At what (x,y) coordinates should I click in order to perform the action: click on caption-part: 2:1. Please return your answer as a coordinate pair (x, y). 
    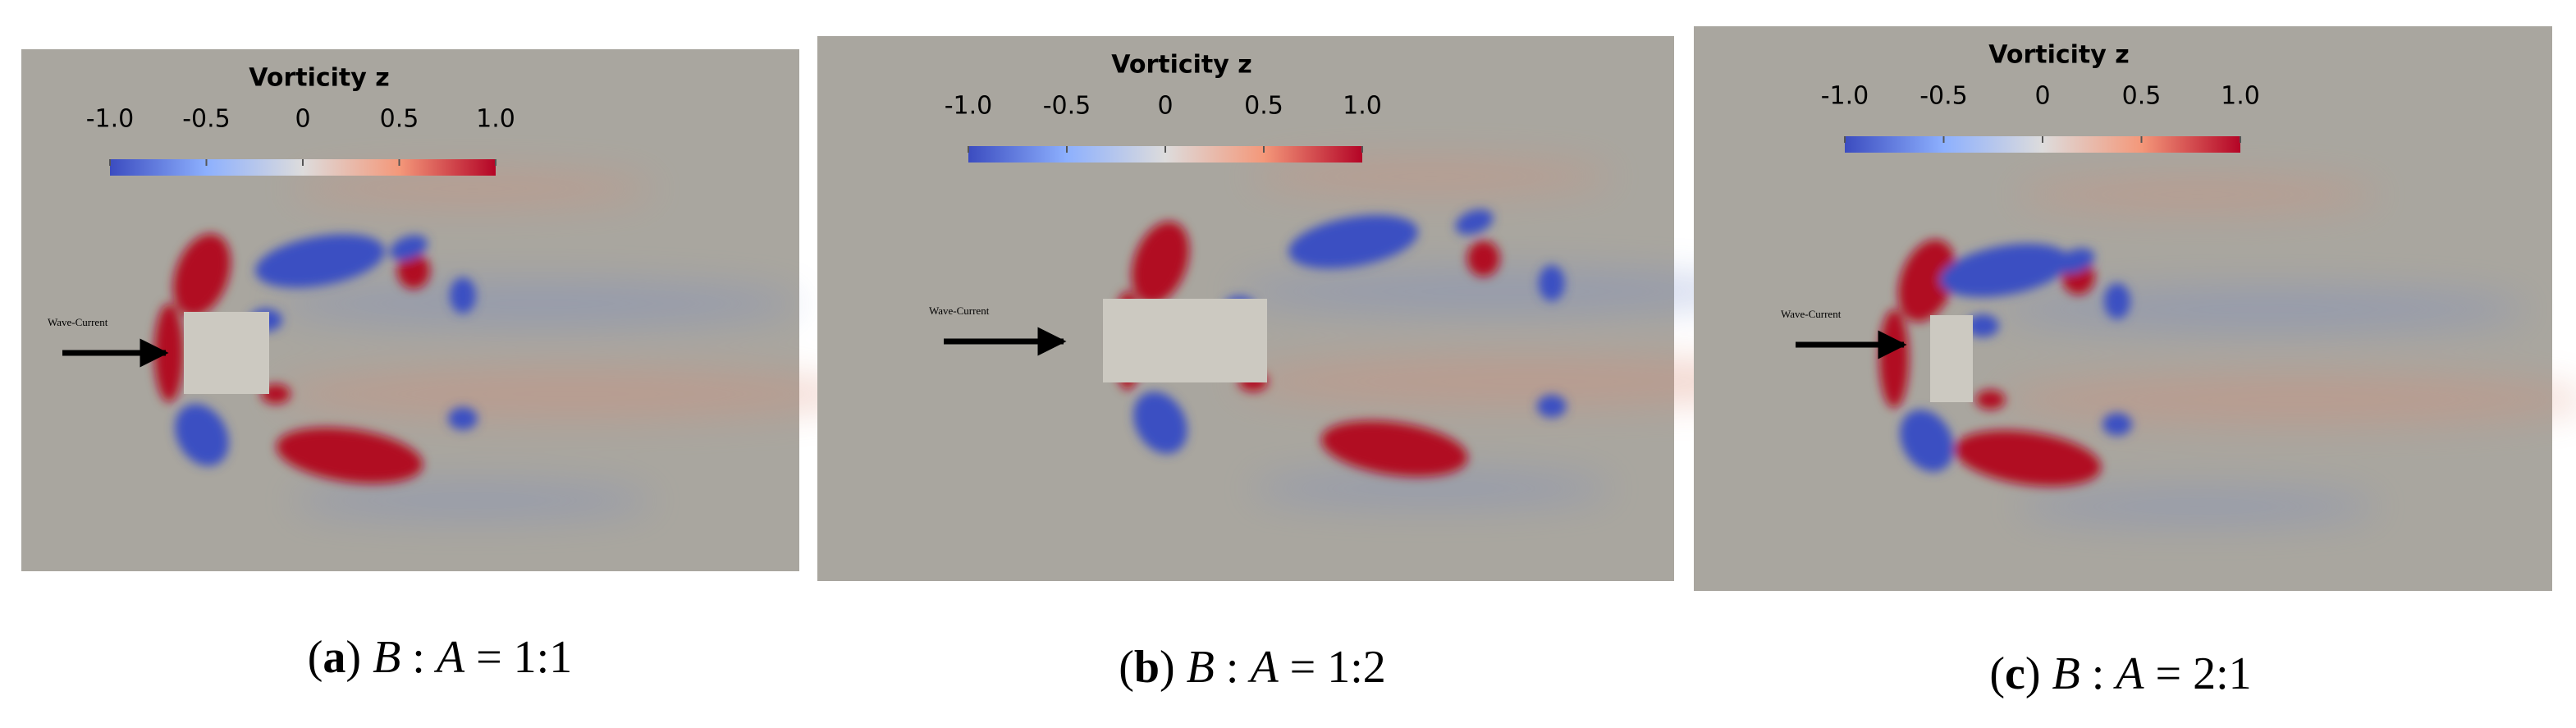
    Looking at the image, I should click on (2222, 673).